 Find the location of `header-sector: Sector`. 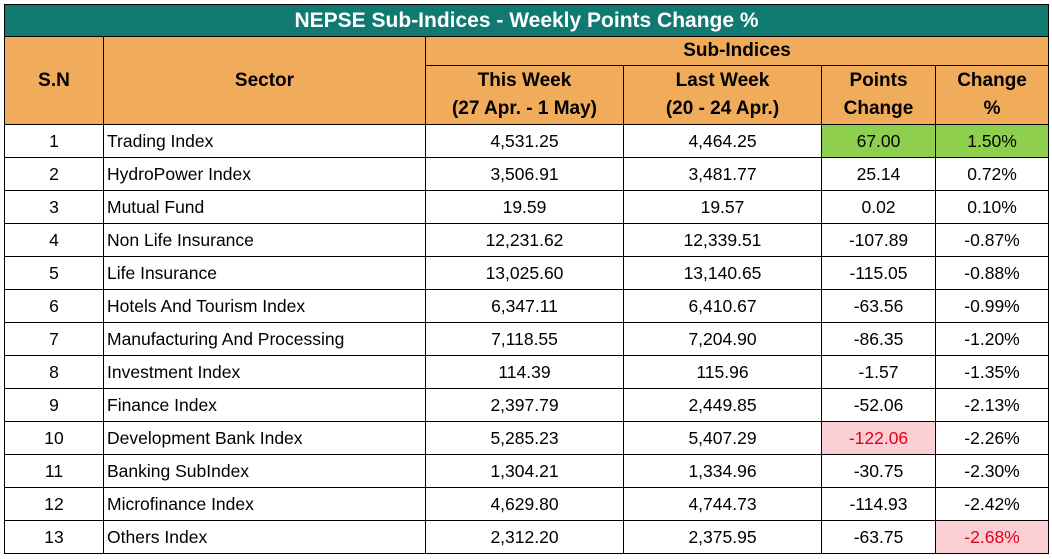

header-sector: Sector is located at coordinates (264, 80).